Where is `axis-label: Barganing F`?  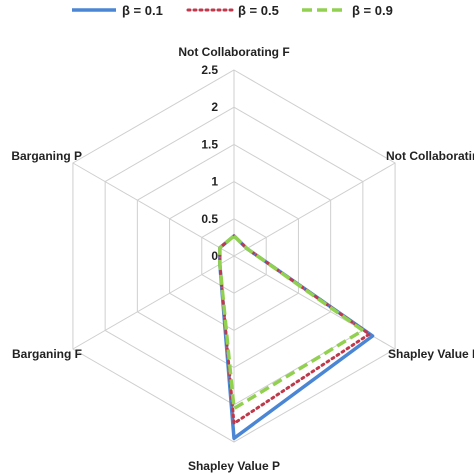 axis-label: Barganing F is located at coordinates (47, 354).